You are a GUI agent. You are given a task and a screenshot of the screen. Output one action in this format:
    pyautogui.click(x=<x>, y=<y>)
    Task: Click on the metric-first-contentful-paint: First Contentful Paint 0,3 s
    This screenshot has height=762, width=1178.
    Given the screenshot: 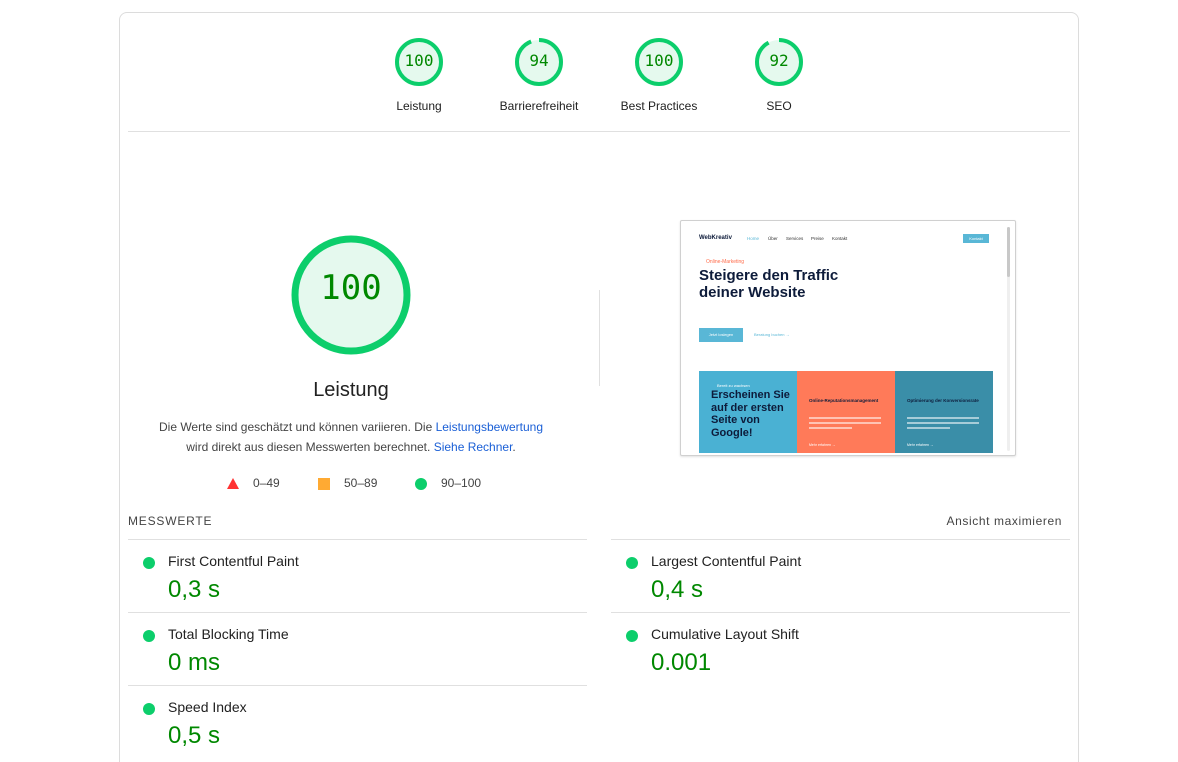 What is the action you would take?
    pyautogui.click(x=357, y=575)
    